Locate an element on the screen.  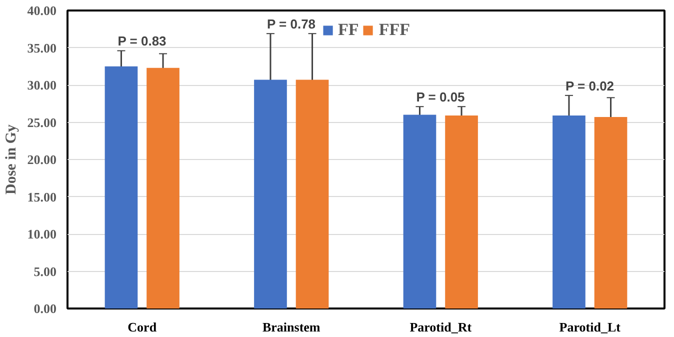
y-tick-label: 25.00 is located at coordinates (41, 122).